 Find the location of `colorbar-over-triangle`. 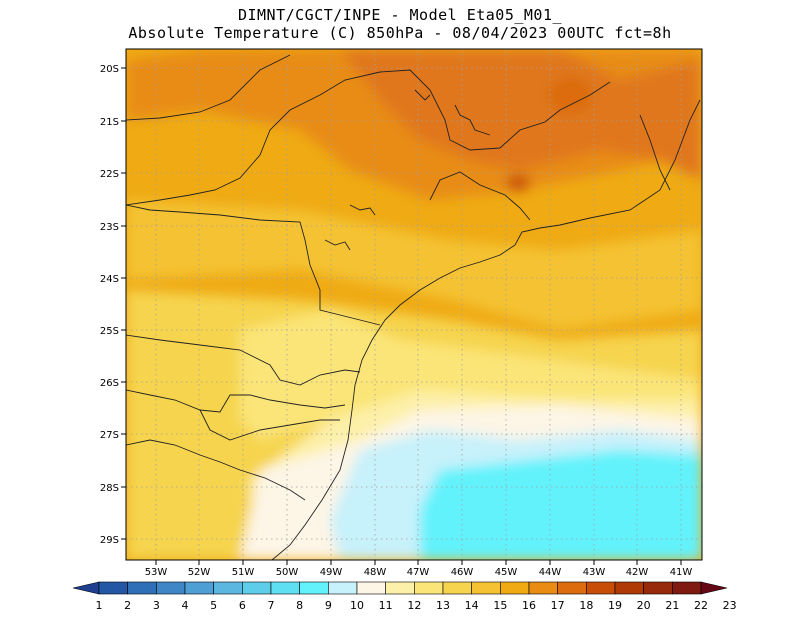

colorbar-over-triangle is located at coordinates (714, 588).